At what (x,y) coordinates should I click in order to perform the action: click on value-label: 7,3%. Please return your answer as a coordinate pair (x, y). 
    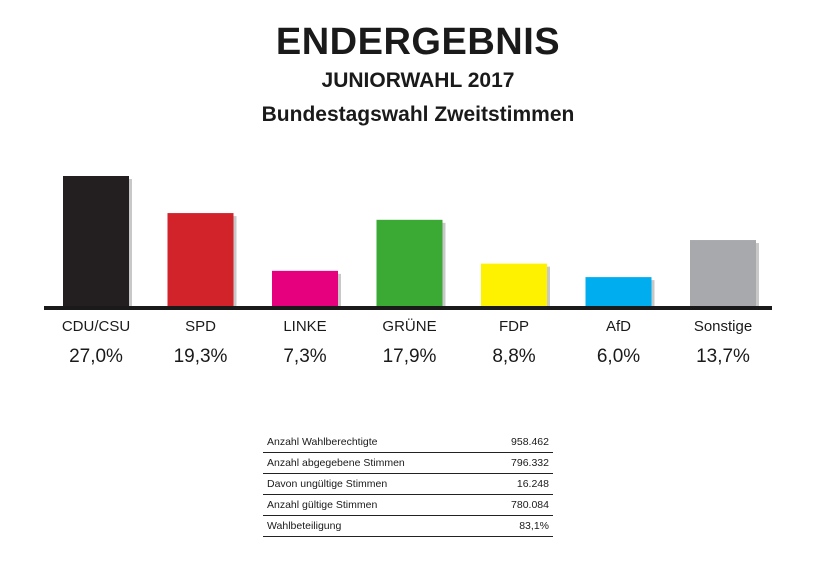
    Looking at the image, I should click on (304, 356).